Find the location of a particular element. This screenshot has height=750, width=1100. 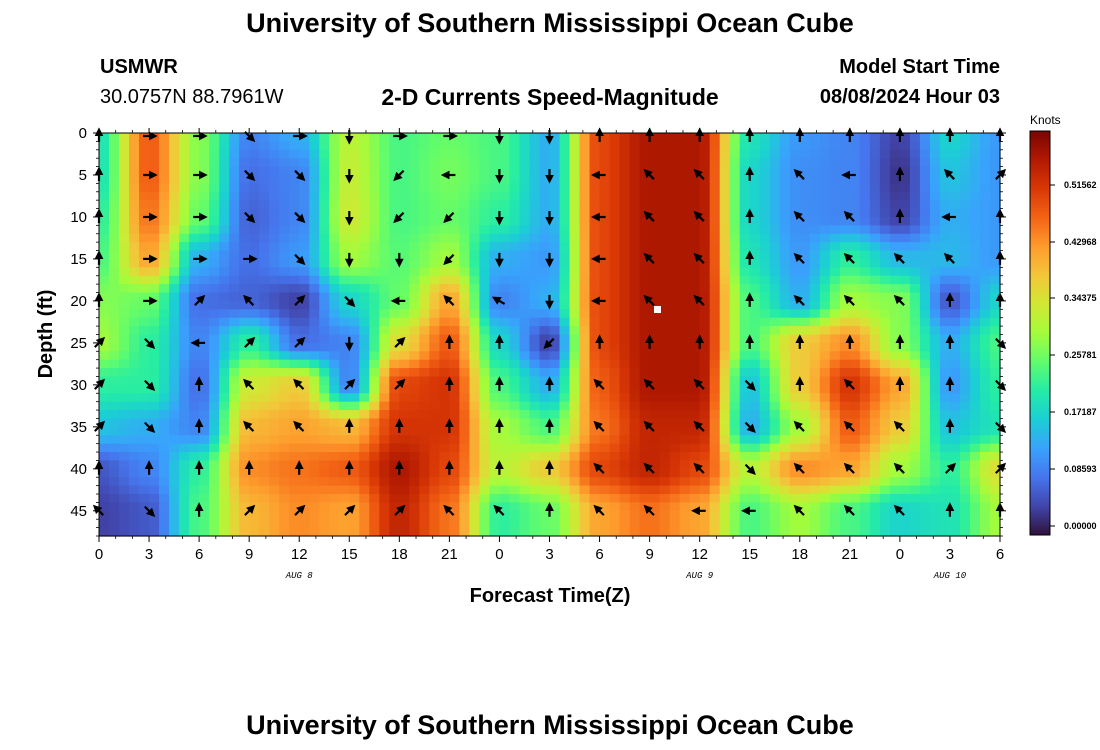

x-tick-label: 3 is located at coordinates (950, 554).